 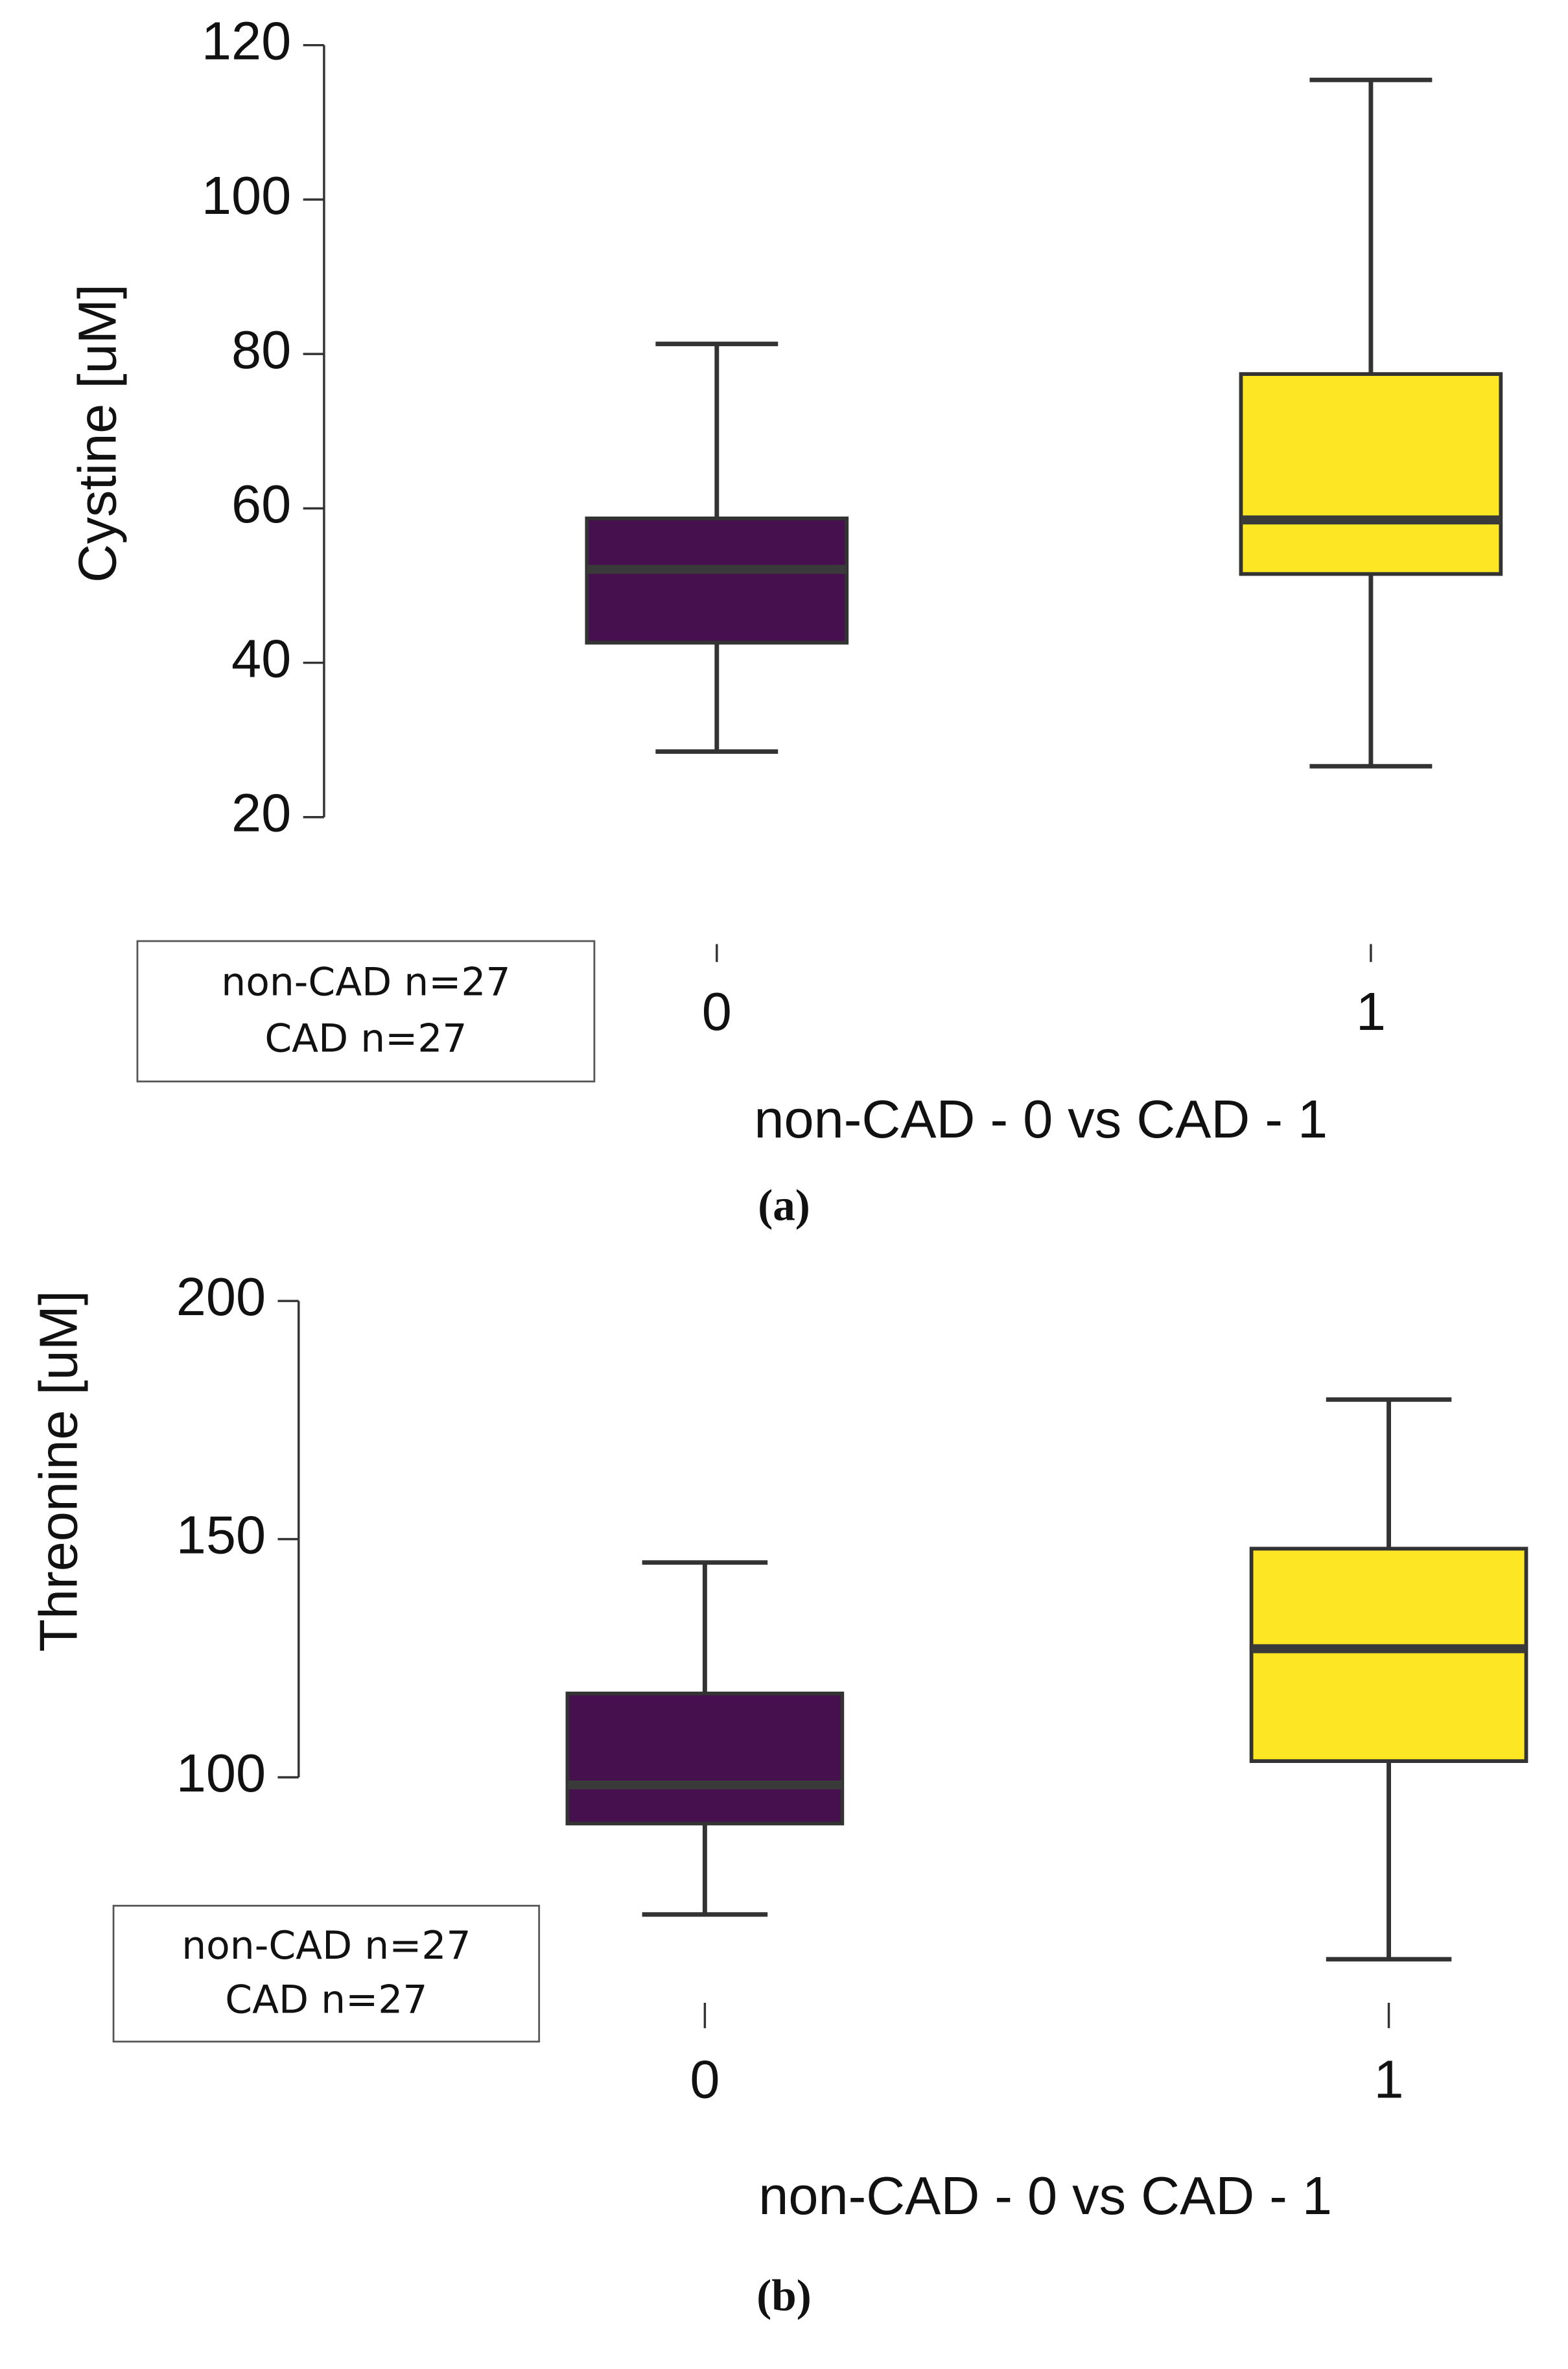 I want to click on y-tick-label: 40, so click(x=261, y=658).